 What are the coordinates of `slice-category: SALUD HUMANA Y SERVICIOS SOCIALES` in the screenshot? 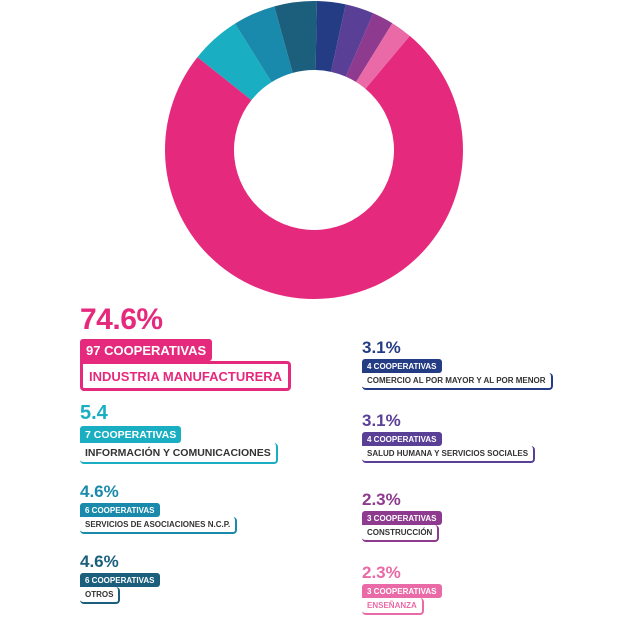 It's located at (449, 454).